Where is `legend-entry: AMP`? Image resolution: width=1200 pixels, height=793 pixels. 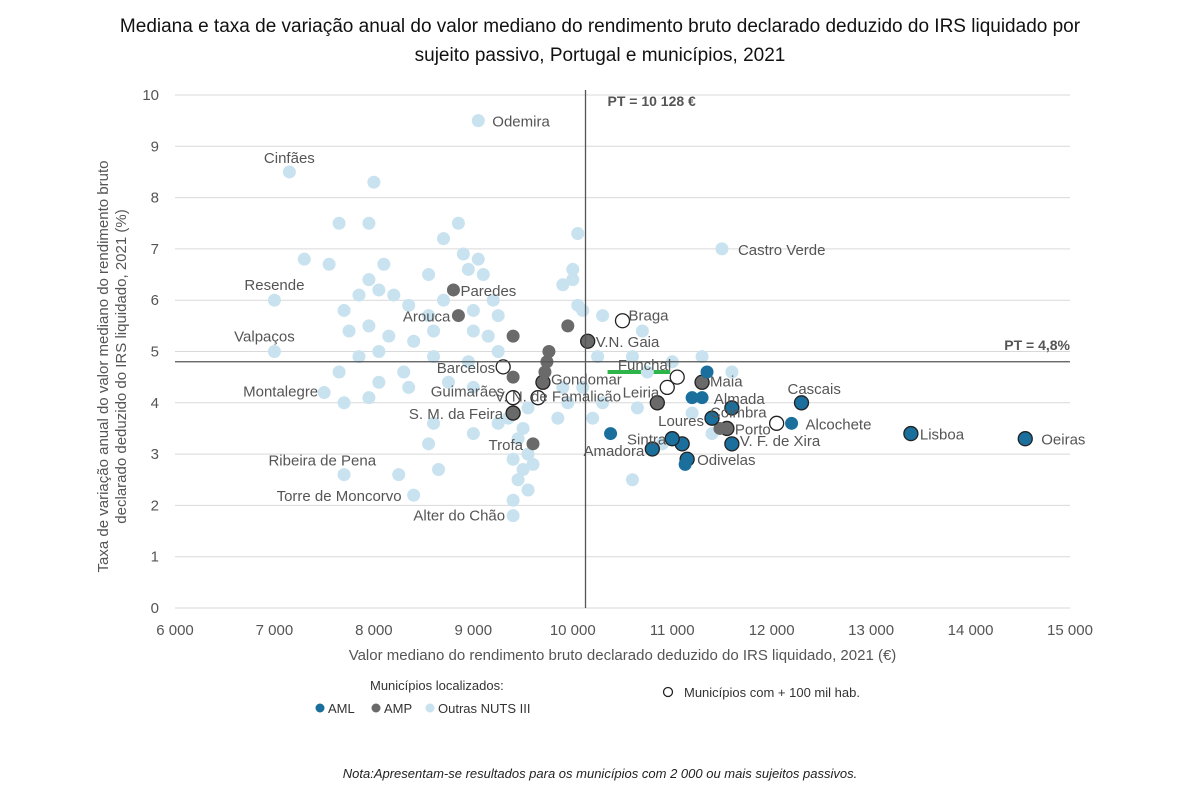
legend-entry: AMP is located at coordinates (398, 708).